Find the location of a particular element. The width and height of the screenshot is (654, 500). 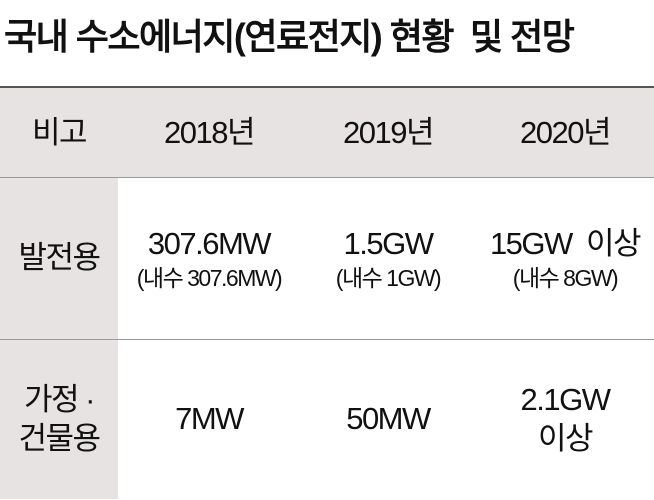

header-cell: 2019년 is located at coordinates (388, 133).